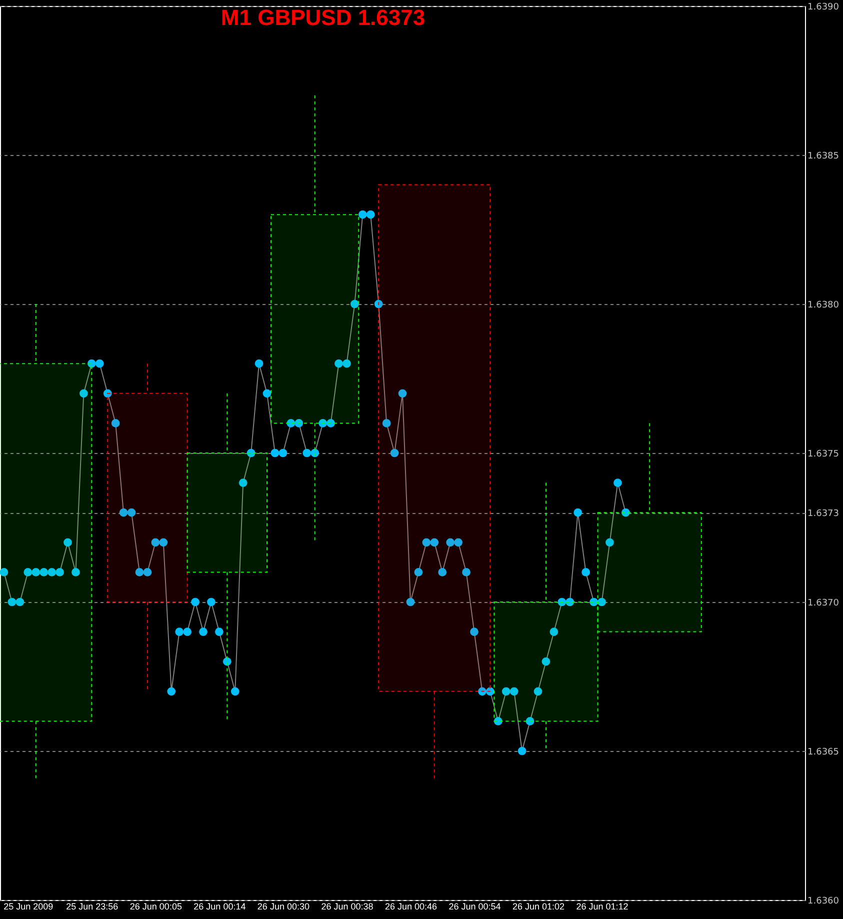 The width and height of the screenshot is (843, 919). I want to click on y-tick-label: 1.6370, so click(824, 603).